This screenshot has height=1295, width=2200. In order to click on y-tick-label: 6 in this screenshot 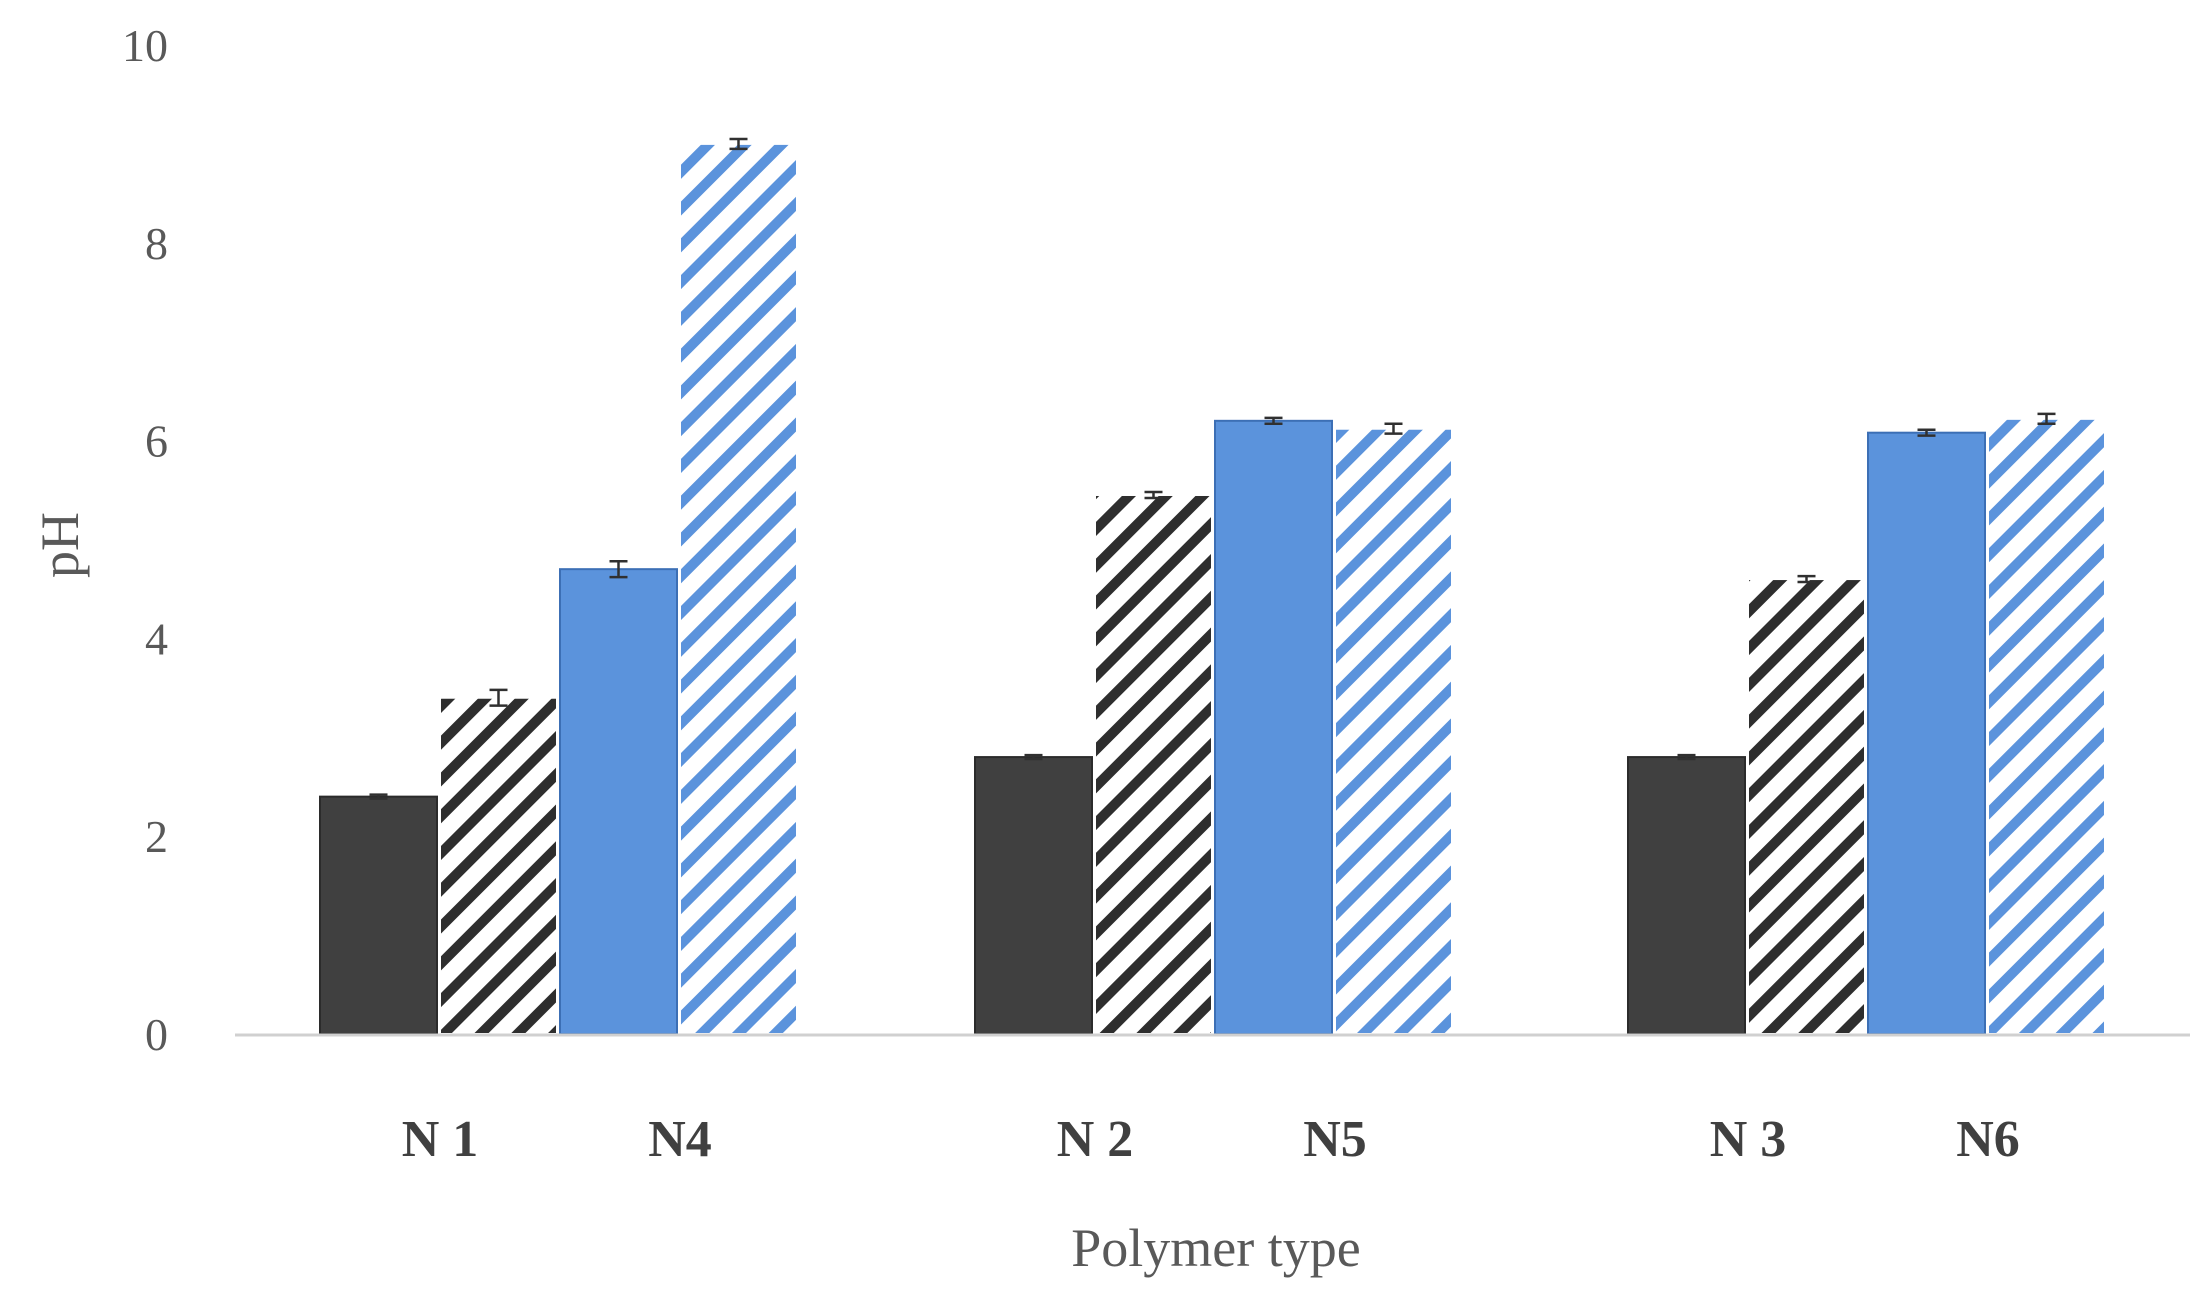, I will do `click(156, 441)`.